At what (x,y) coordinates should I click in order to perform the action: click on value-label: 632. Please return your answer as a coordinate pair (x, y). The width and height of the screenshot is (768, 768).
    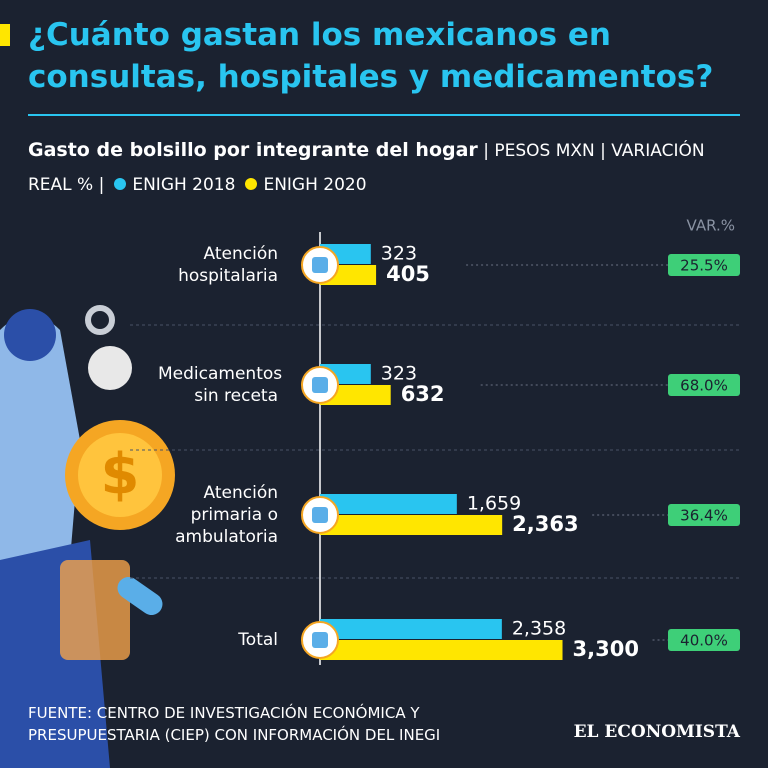
    Looking at the image, I should click on (423, 394).